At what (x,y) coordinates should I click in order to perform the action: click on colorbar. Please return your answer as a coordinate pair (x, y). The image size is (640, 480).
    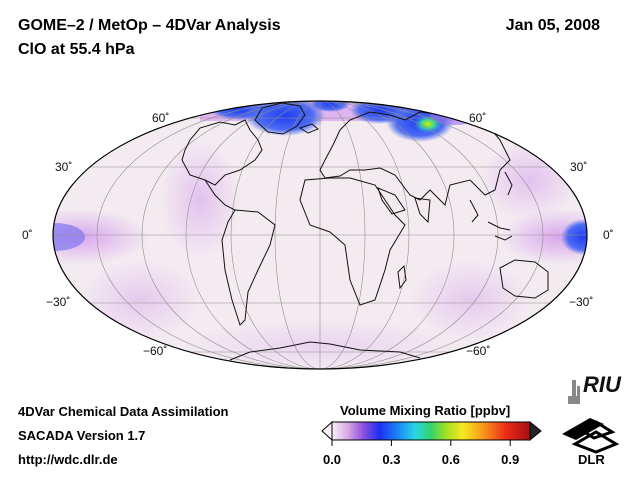
    Looking at the image, I should click on (431, 431).